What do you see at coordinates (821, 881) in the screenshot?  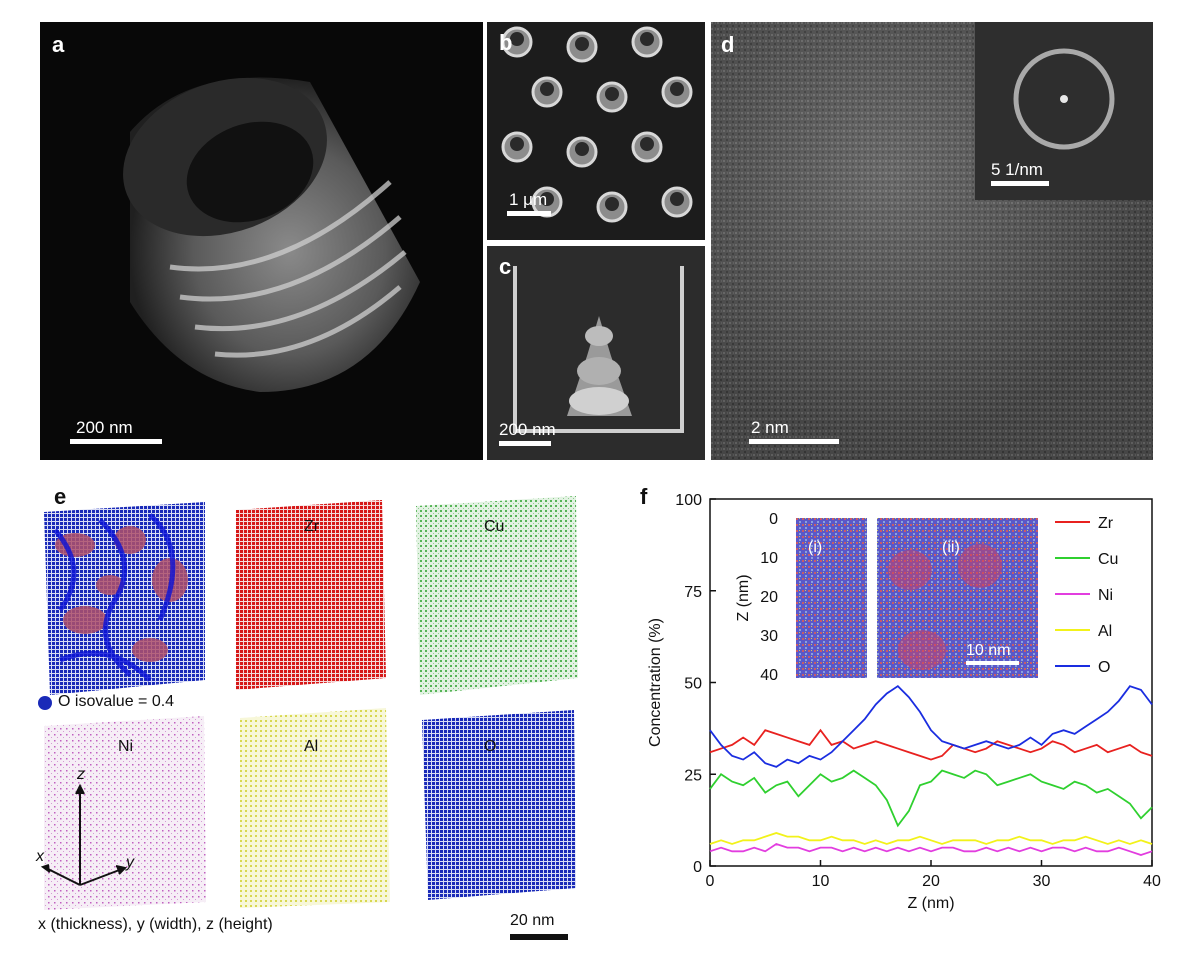 I see `x-tick-label: 10` at bounding box center [821, 881].